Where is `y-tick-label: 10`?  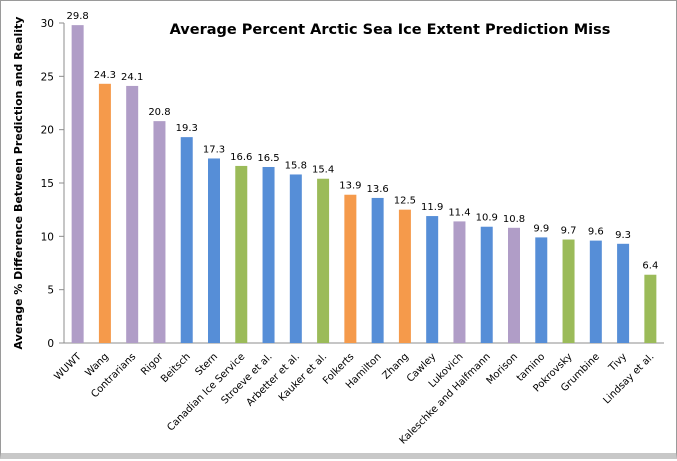 y-tick-label: 10 is located at coordinates (47, 237).